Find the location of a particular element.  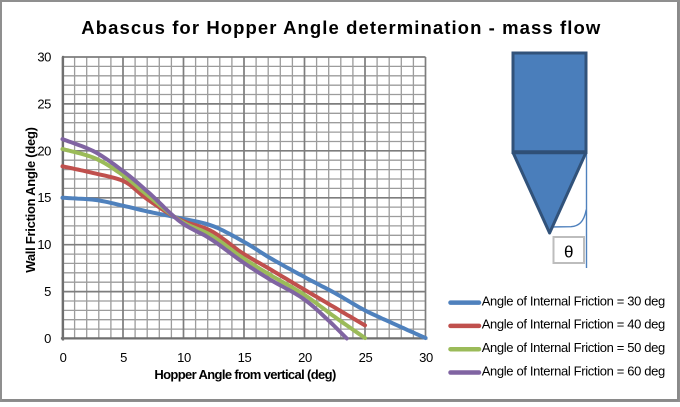

svg-text:Hopper Angle from vertical (de: Hopper Angle from vertical (deg) is located at coordinates (245, 374).